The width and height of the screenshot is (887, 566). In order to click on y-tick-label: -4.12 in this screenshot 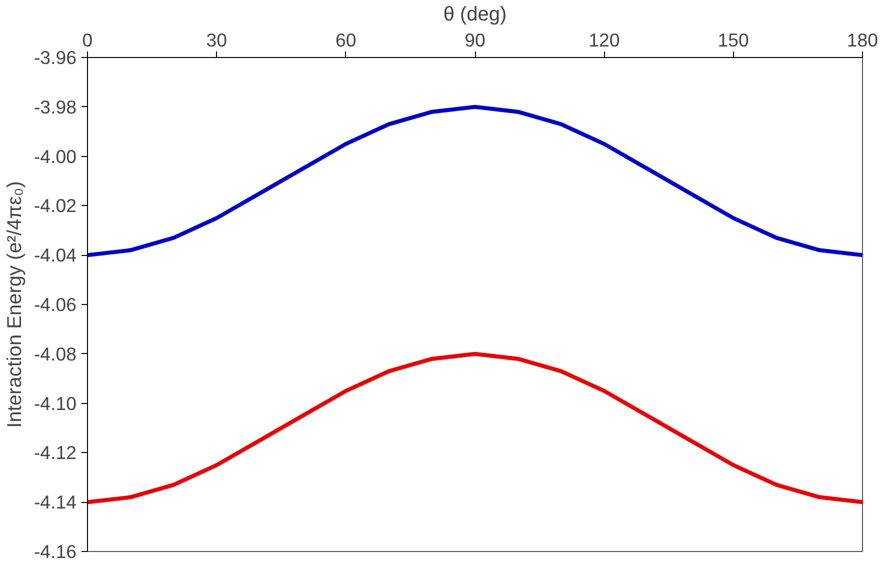, I will do `click(55, 453)`.